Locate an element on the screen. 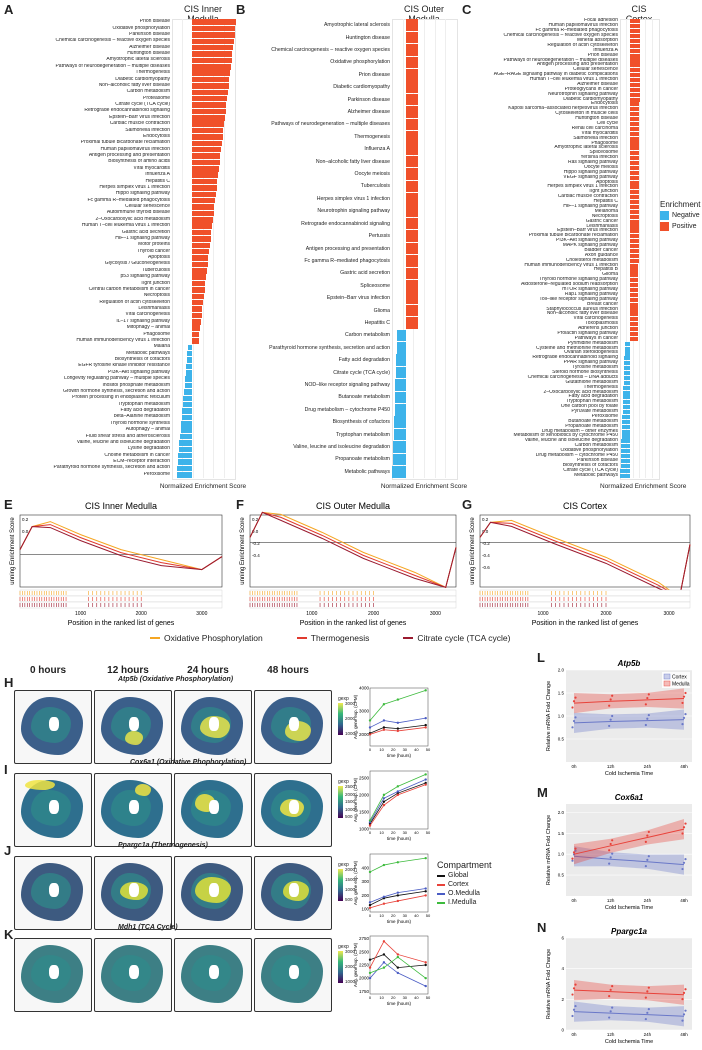 The image size is (702, 1050). pathway-label: Human immunodeficiency virus 1 infection is located at coordinates (571, 265).